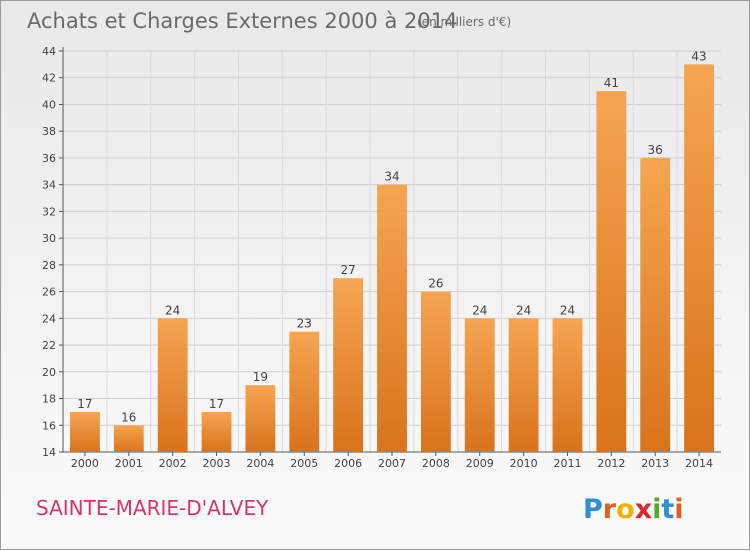 The height and width of the screenshot is (551, 750). What do you see at coordinates (479, 310) in the screenshot?
I see `value-label-2009: 24` at bounding box center [479, 310].